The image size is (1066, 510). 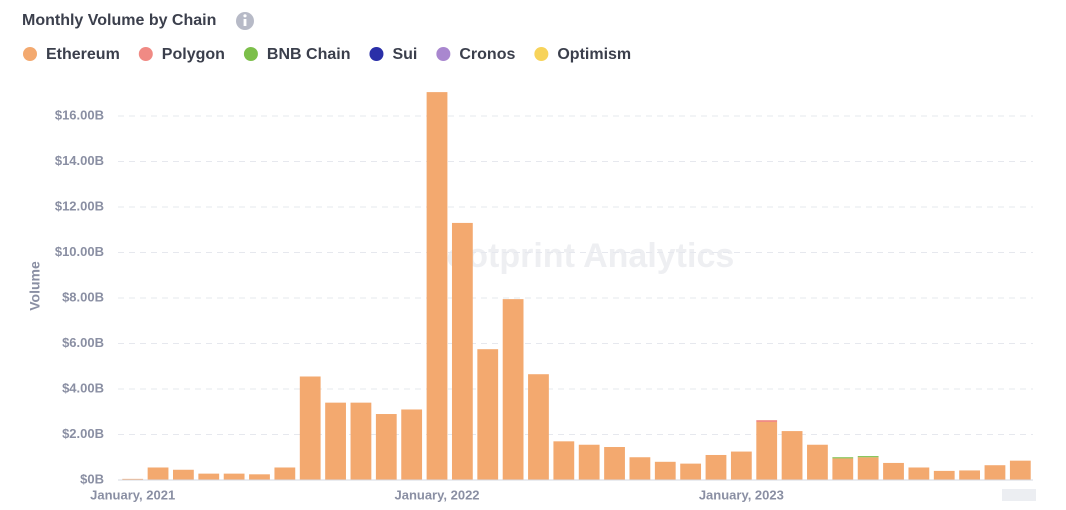 What do you see at coordinates (193, 54) in the screenshot?
I see `legend-label: Polygon` at bounding box center [193, 54].